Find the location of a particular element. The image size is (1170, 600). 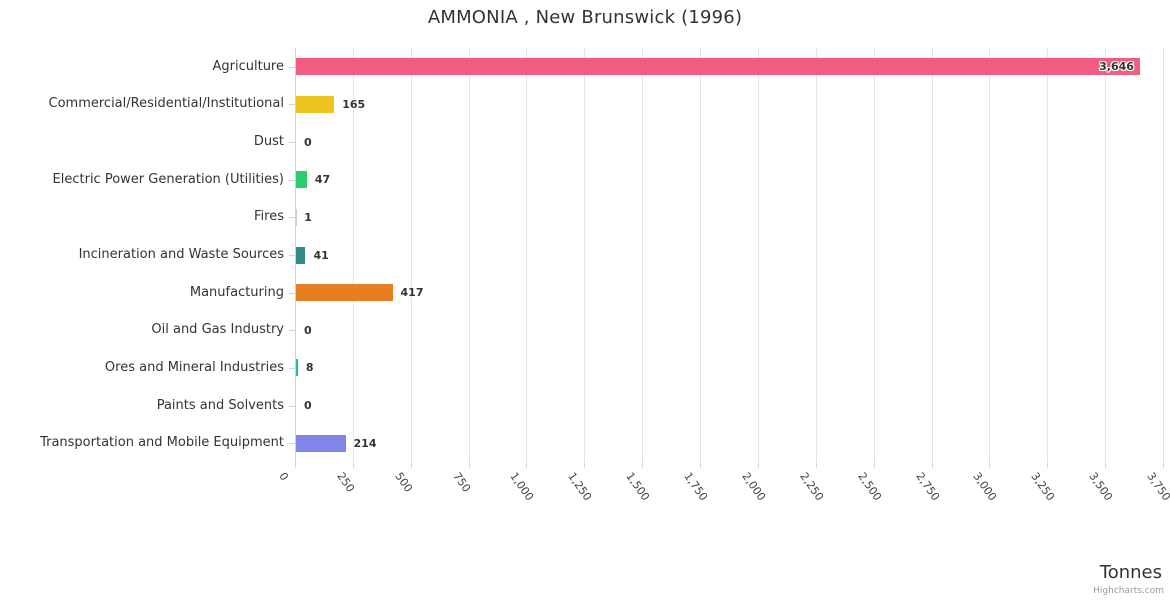

category-label: Ores and Mineral Industries is located at coordinates (194, 367).